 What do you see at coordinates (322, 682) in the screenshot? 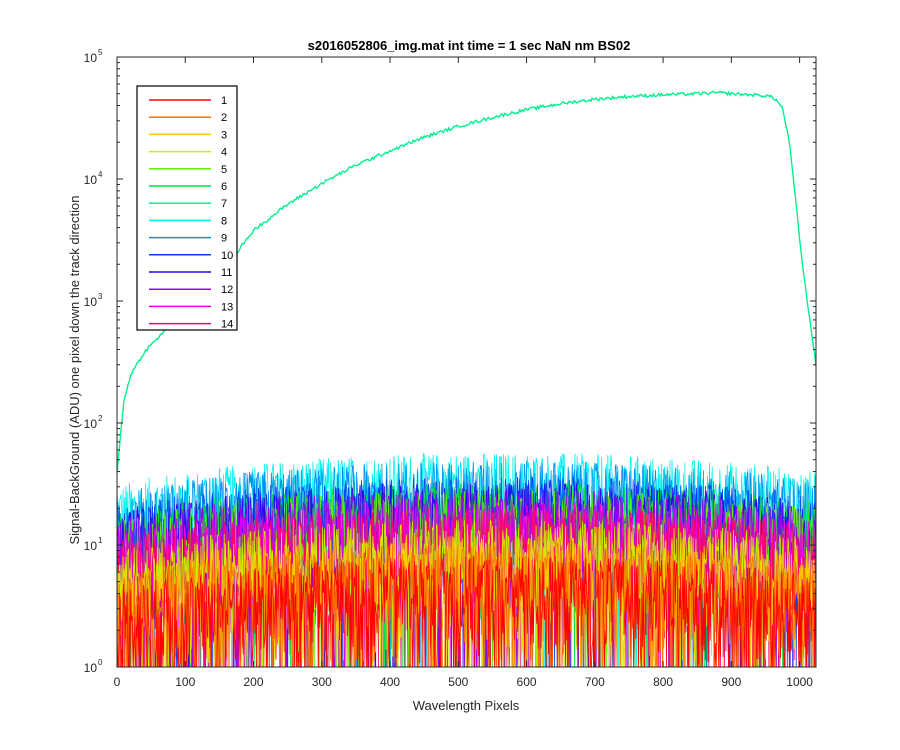
I see `x-tick-label: 300` at bounding box center [322, 682].